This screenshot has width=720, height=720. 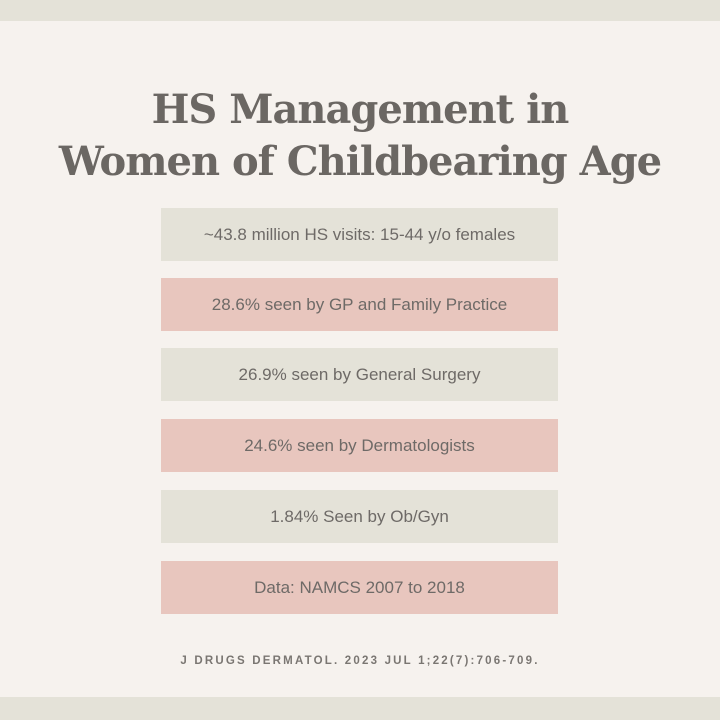 I want to click on stat-box-obgyn: 1.84% Seen by Ob/Gyn, so click(x=359, y=516).